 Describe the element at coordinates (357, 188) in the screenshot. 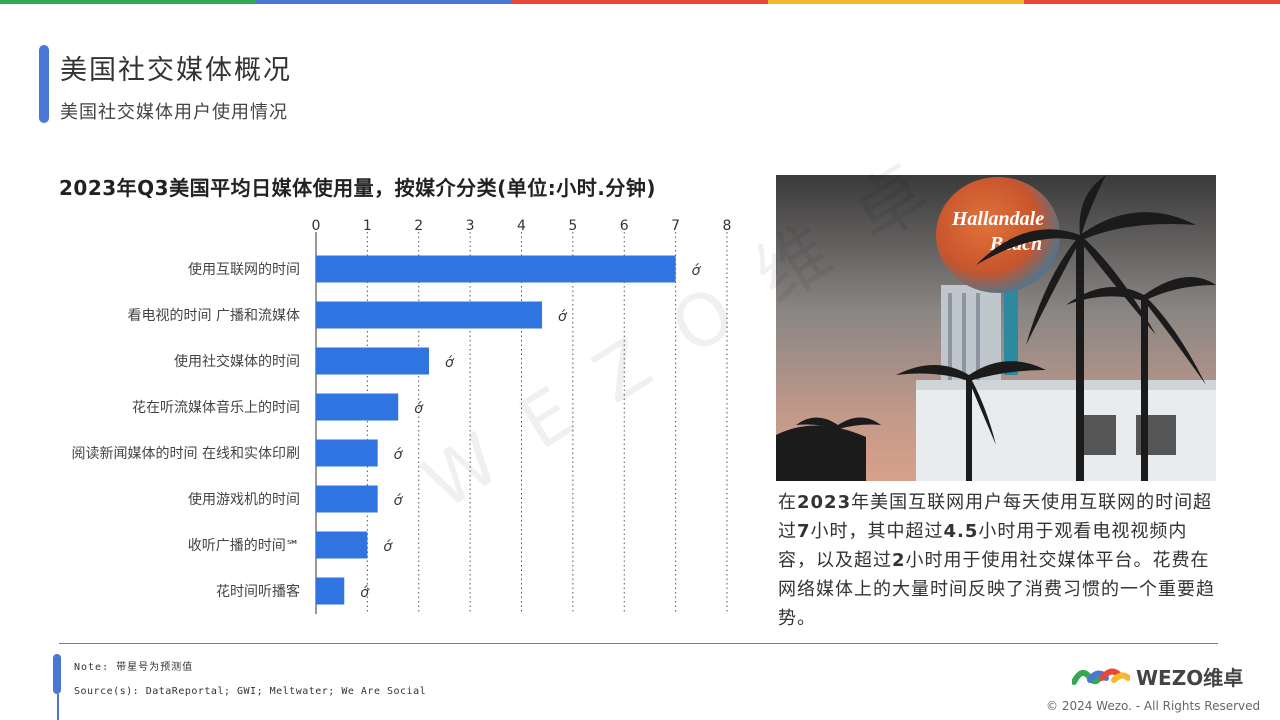

I see `chart-title: 2023年Q3美国平均日媒体使用量，按媒介分类(单位:小时.分钟)` at that location.